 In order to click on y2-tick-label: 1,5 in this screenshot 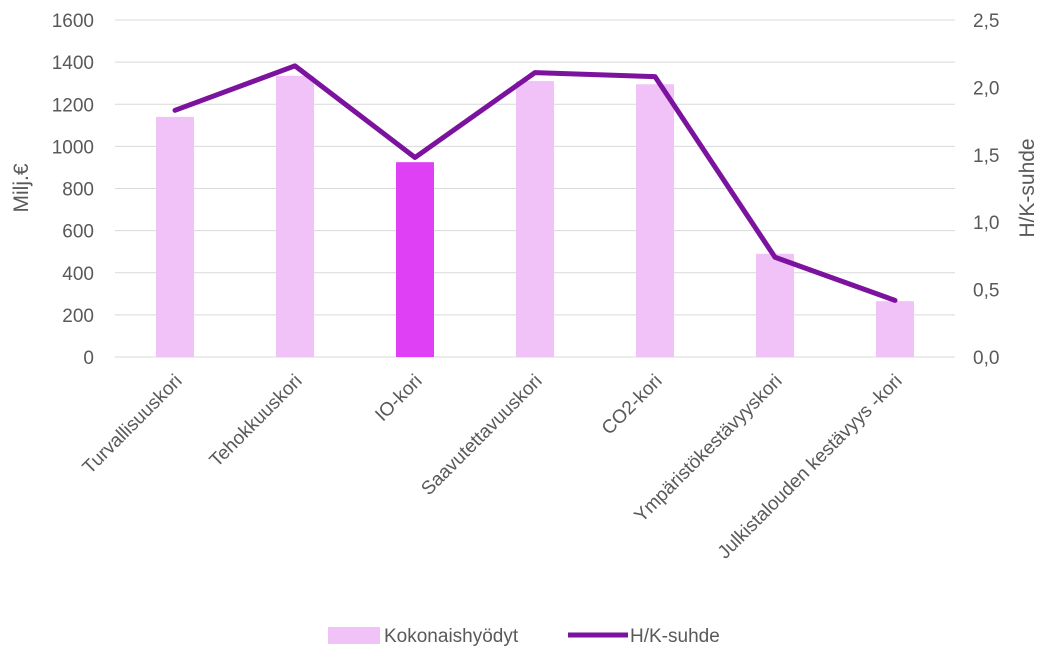, I will do `click(986, 156)`.